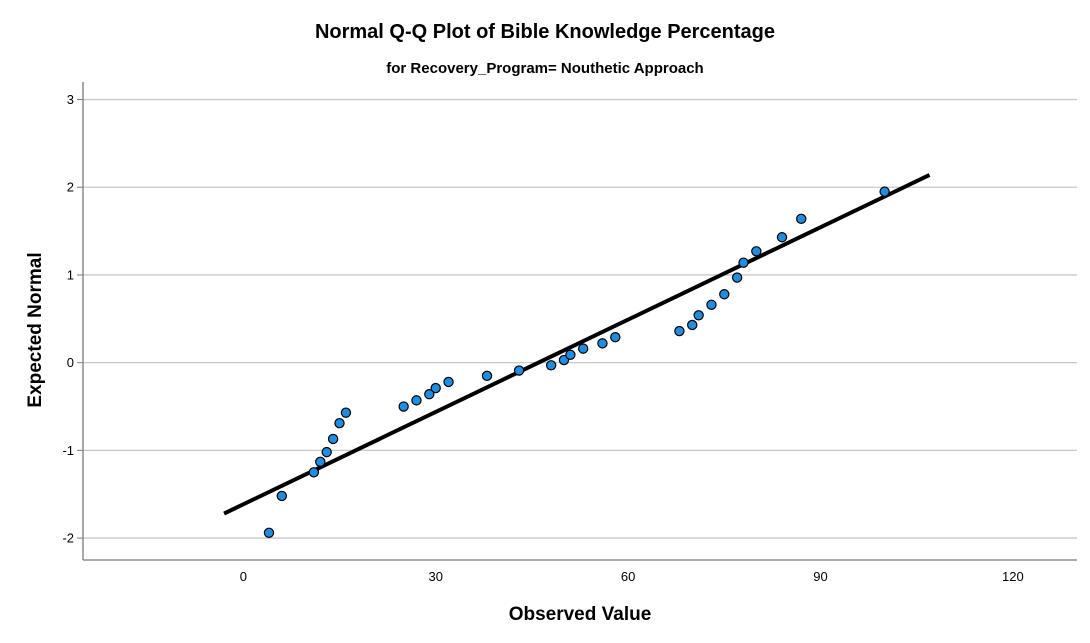 Image resolution: width=1090 pixels, height=643 pixels. What do you see at coordinates (1013, 576) in the screenshot?
I see `x-tick-label: 120` at bounding box center [1013, 576].